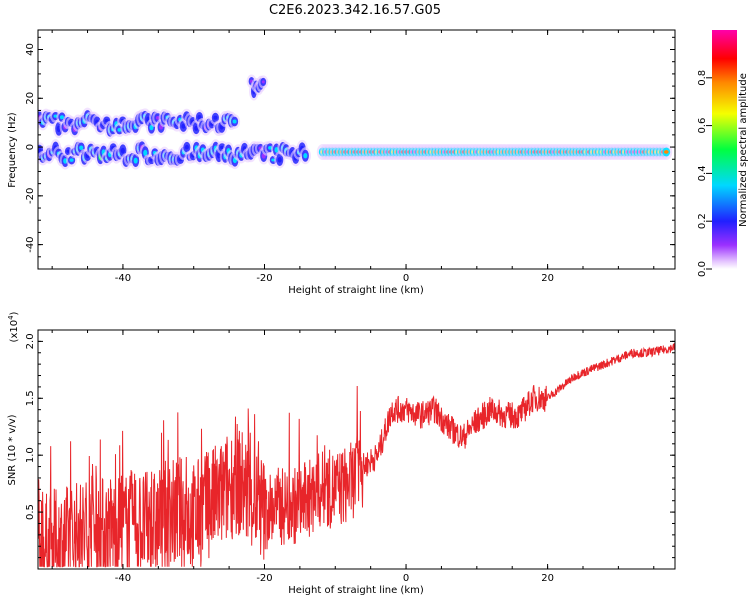  I want to click on y-tick-label: 20, so click(30, 98).